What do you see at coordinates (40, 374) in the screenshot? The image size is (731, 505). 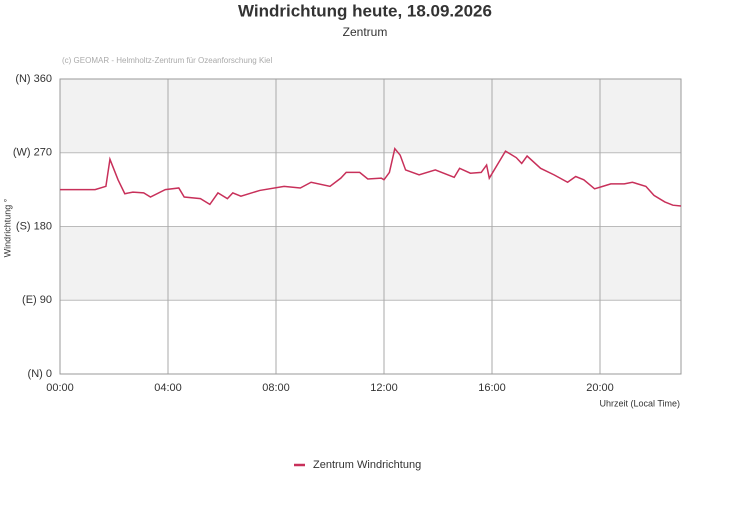 I see `y-tick-label: (N) 0` at bounding box center [40, 374].